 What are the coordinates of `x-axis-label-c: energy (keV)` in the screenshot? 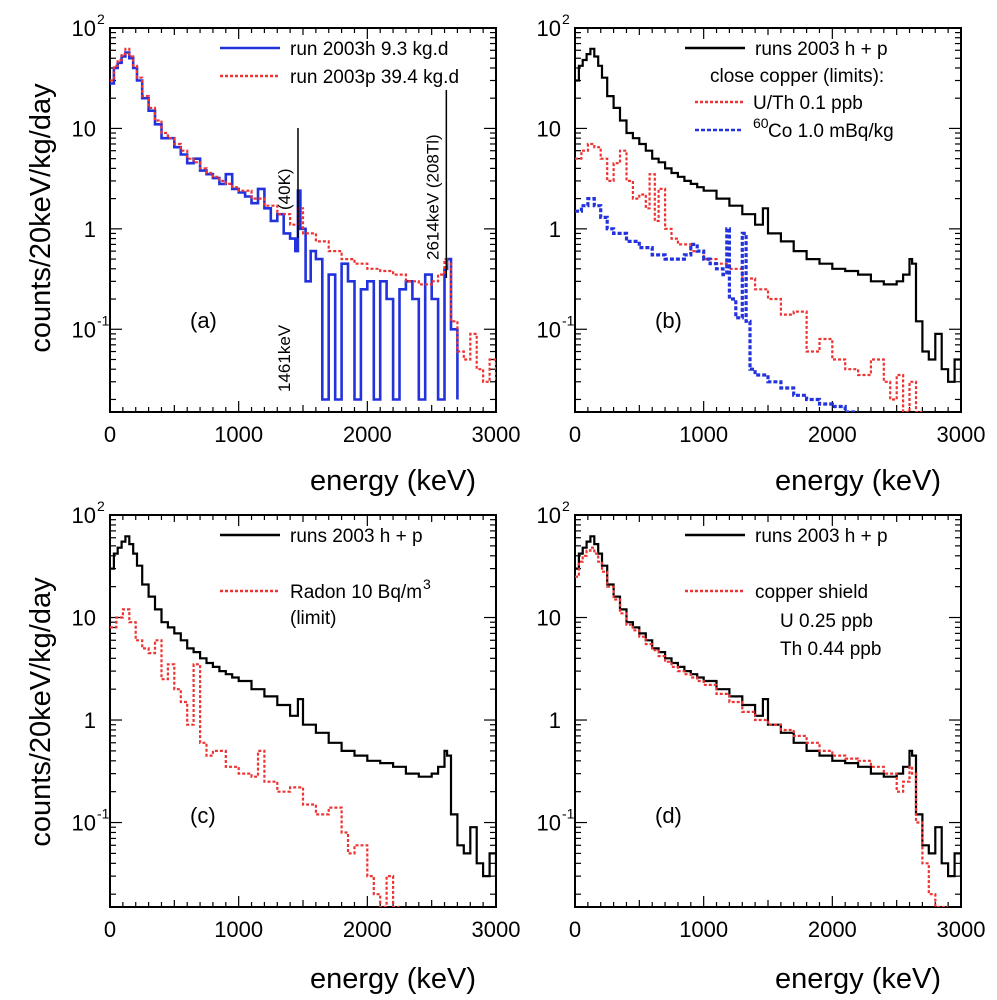 It's located at (393, 979).